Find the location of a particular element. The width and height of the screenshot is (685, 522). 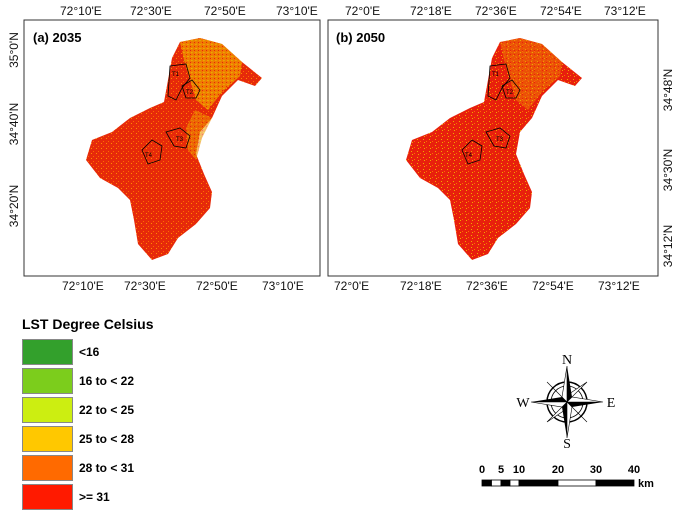

warm-zone-centre-2035 is located at coordinates (199, 135).